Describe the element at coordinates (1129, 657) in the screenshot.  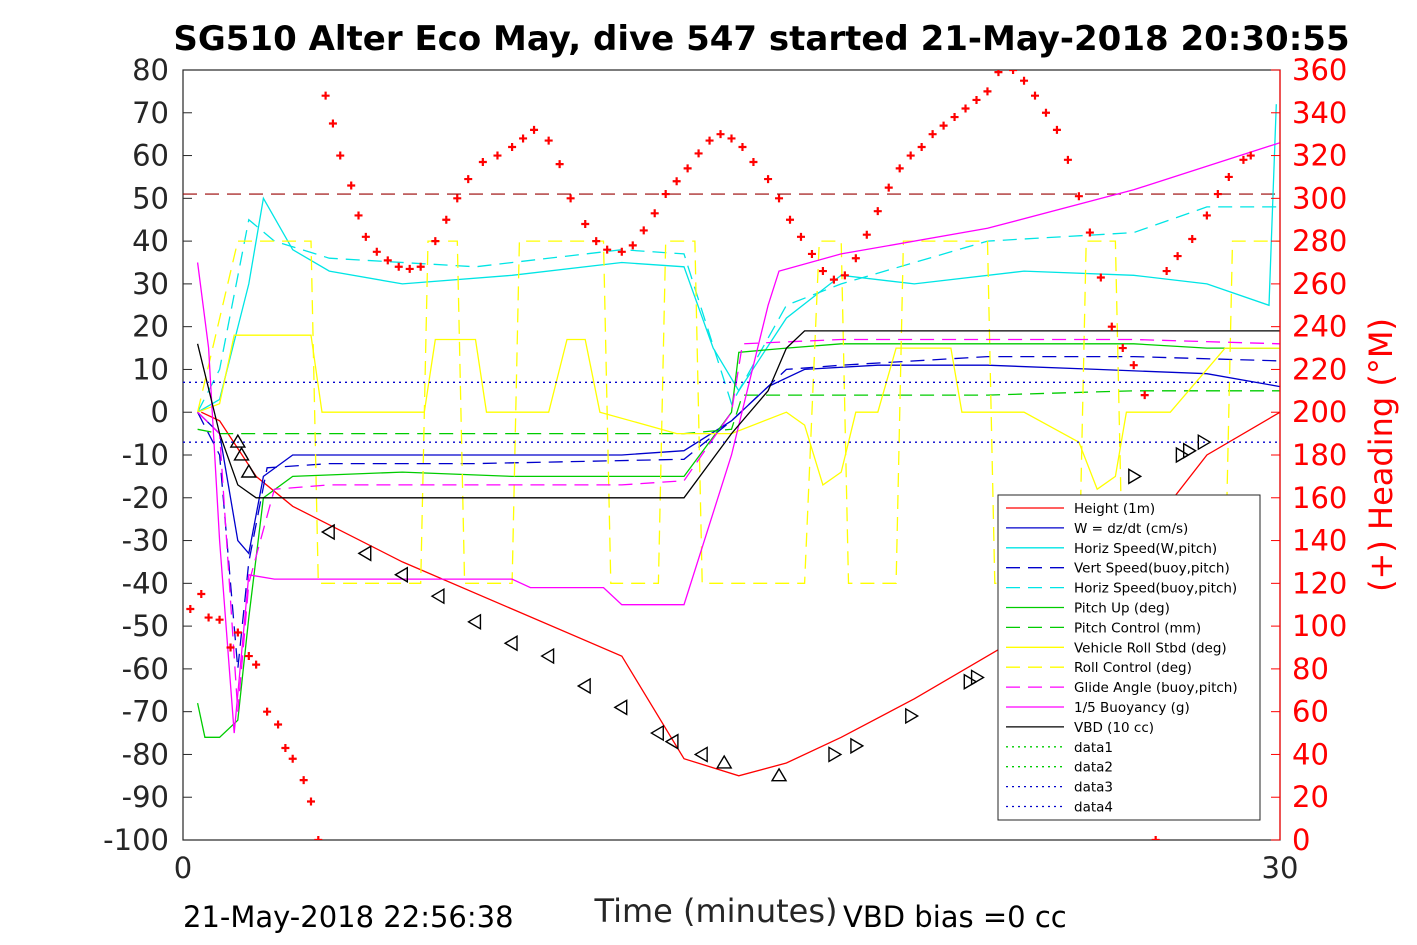
I see `legend-box` at that location.